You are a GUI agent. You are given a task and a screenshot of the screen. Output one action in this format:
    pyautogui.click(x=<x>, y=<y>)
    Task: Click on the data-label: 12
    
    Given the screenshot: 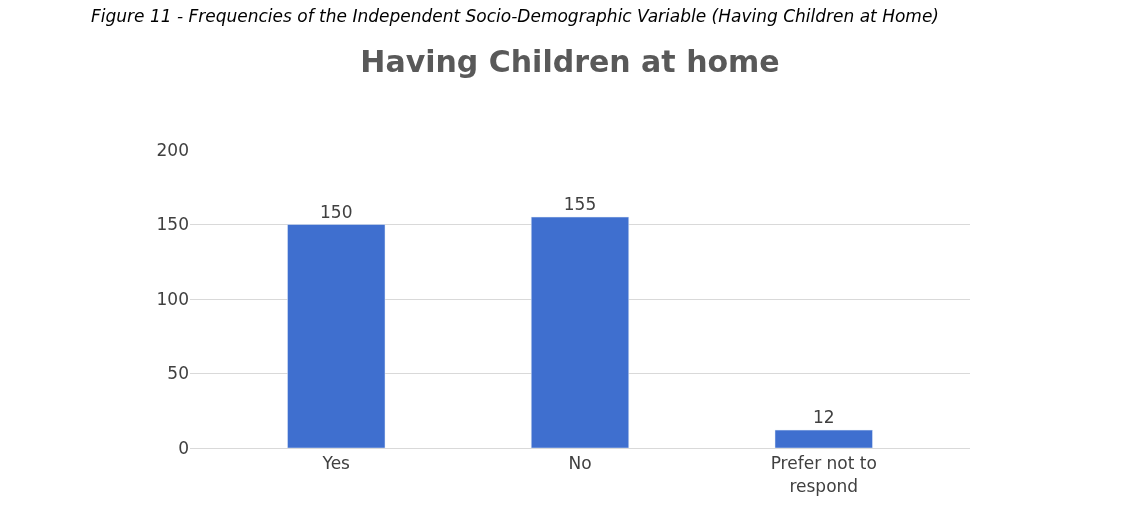 What is the action you would take?
    pyautogui.click(x=823, y=417)
    